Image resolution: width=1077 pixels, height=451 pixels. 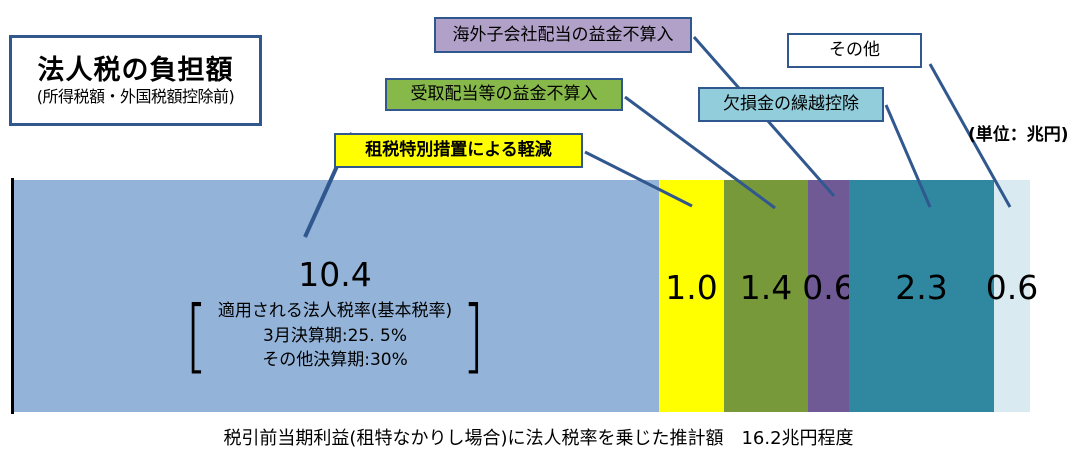 What do you see at coordinates (135, 96) in the screenshot?
I see `page-subtitle: (所得税額・外国税額控除前)` at bounding box center [135, 96].